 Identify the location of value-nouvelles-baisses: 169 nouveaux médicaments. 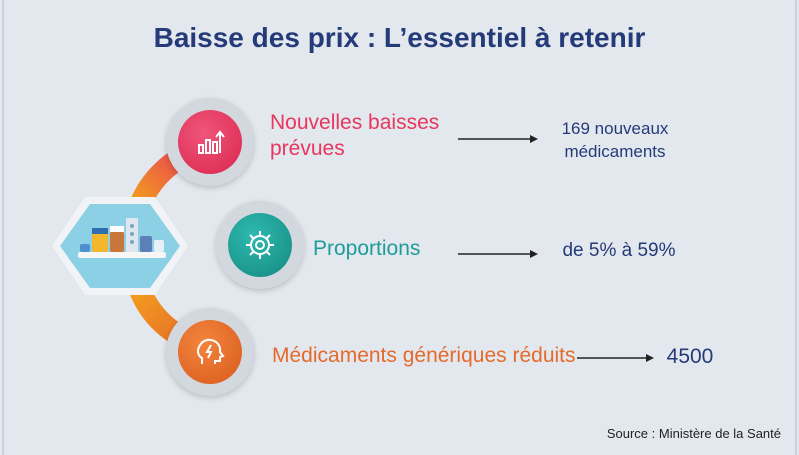
(615, 140).